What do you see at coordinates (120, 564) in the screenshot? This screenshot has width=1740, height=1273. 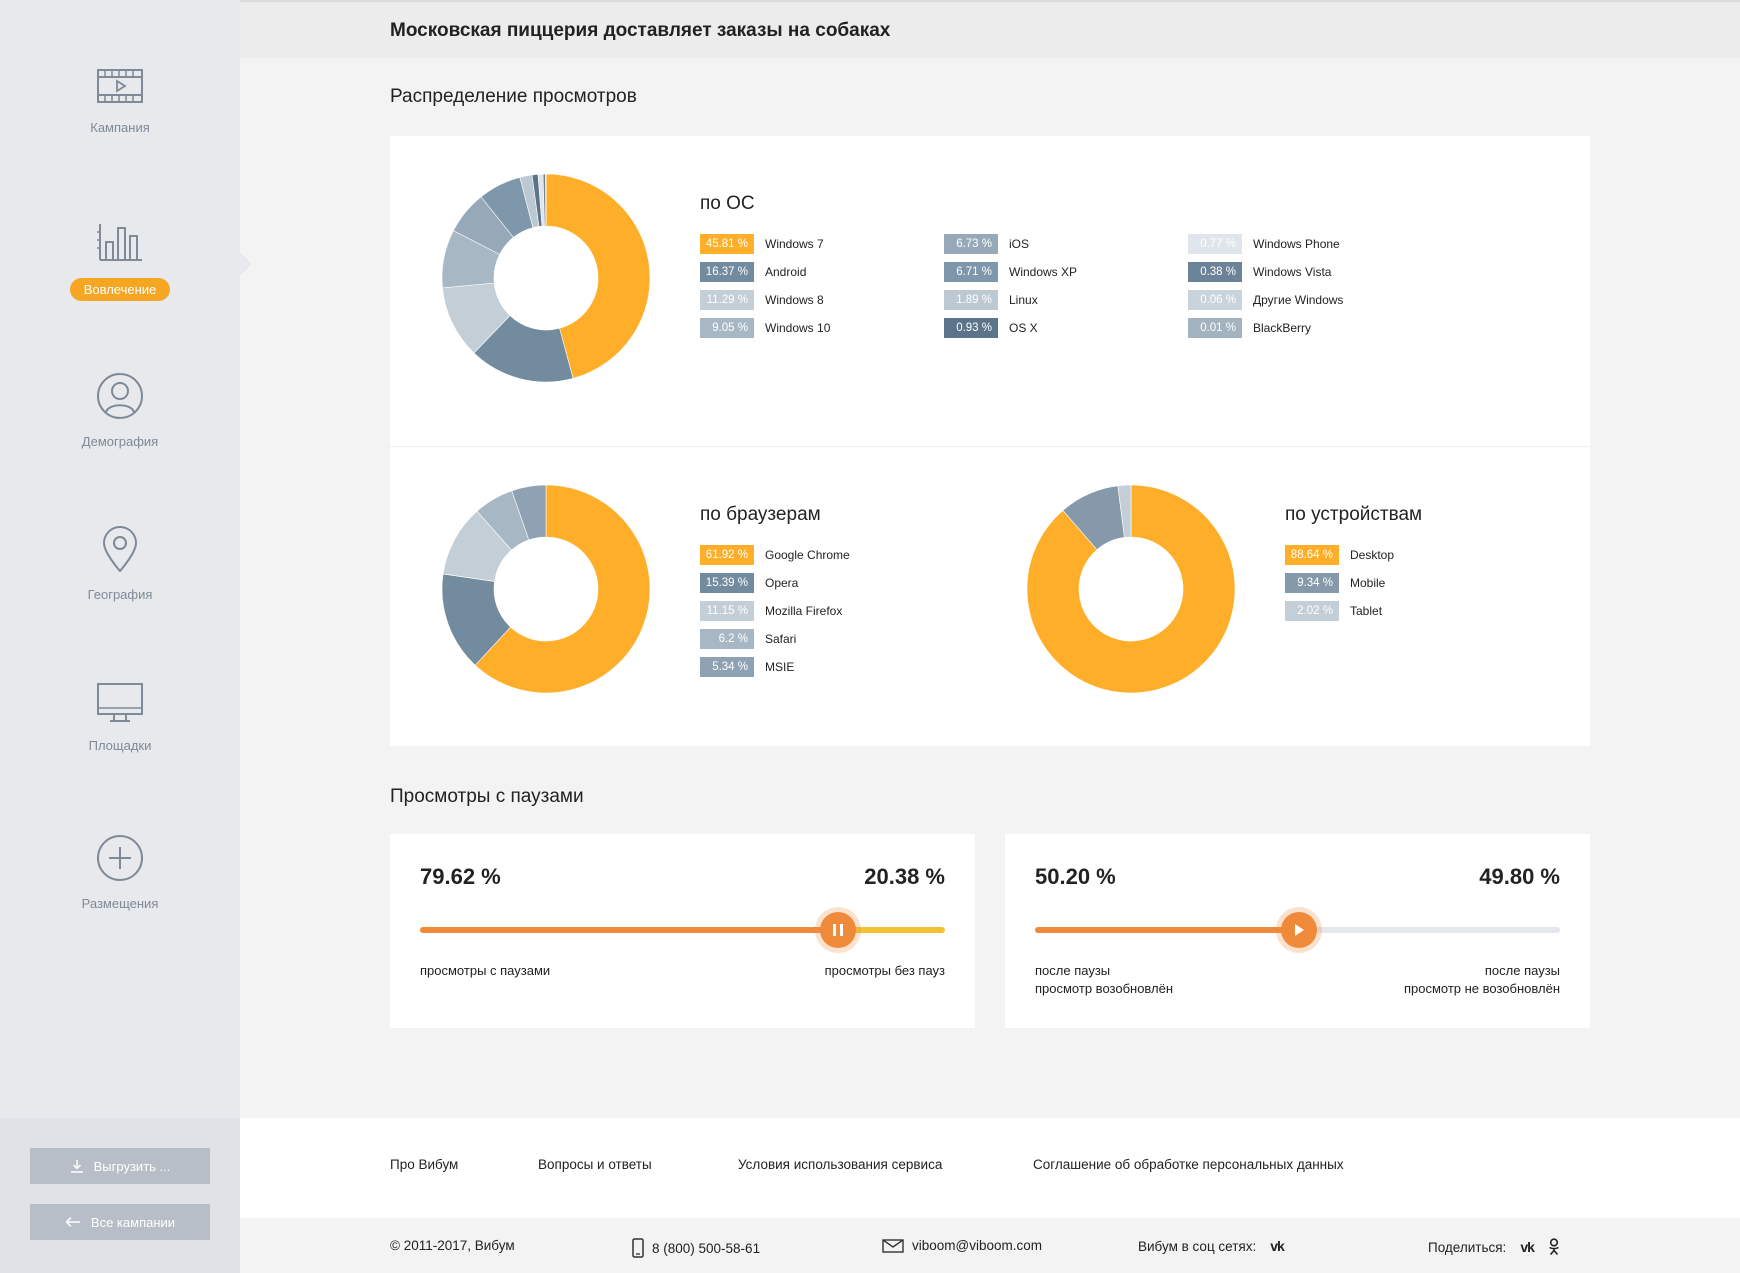 I see `sidebar-item-geography: География` at bounding box center [120, 564].